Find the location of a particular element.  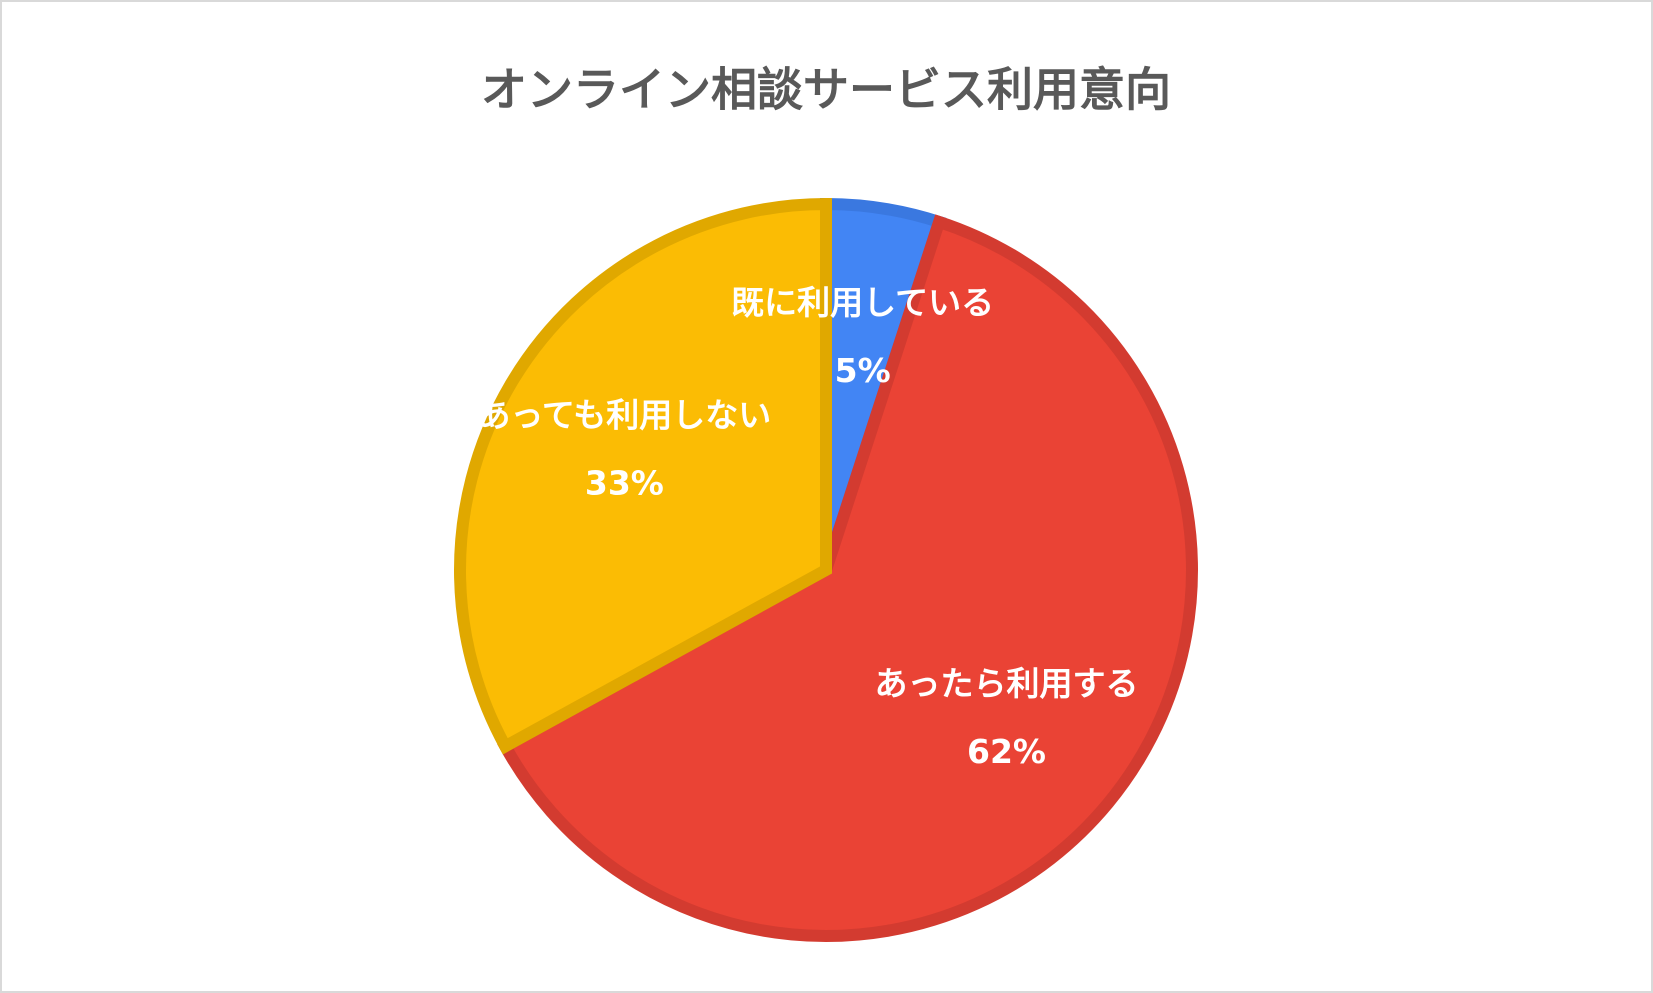

value-label: 62% is located at coordinates (1006, 751).